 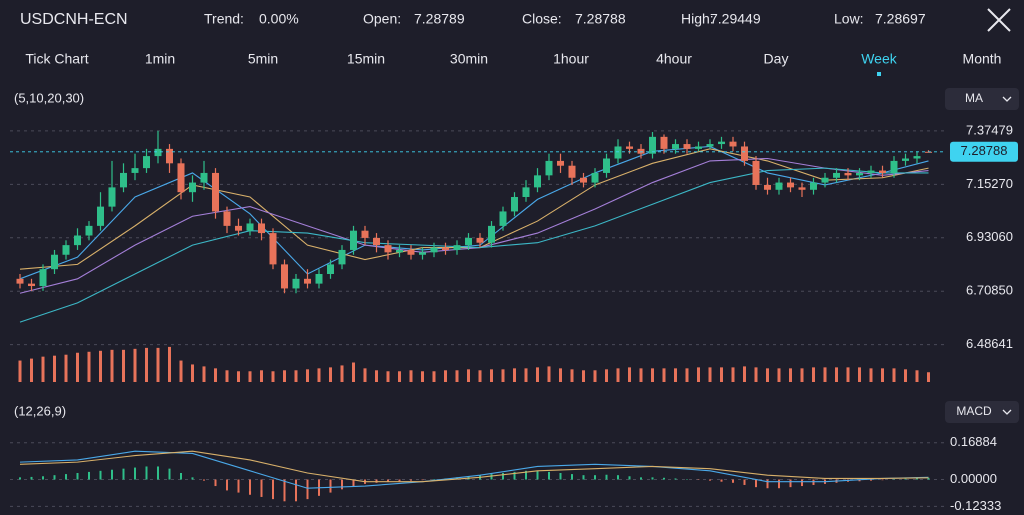 What do you see at coordinates (776, 59) in the screenshot?
I see `tab: Day` at bounding box center [776, 59].